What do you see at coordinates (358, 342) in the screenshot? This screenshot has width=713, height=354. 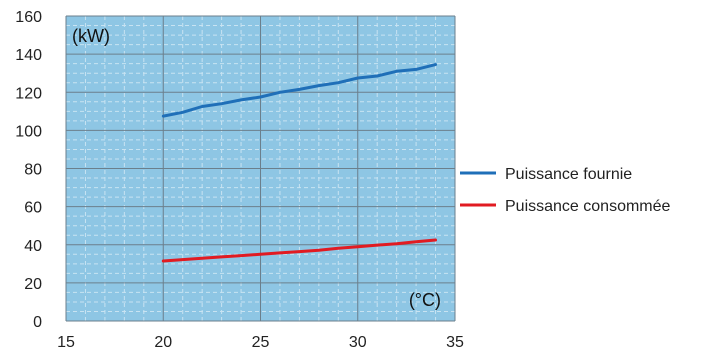 I see `x-tick-label: 30` at bounding box center [358, 342].